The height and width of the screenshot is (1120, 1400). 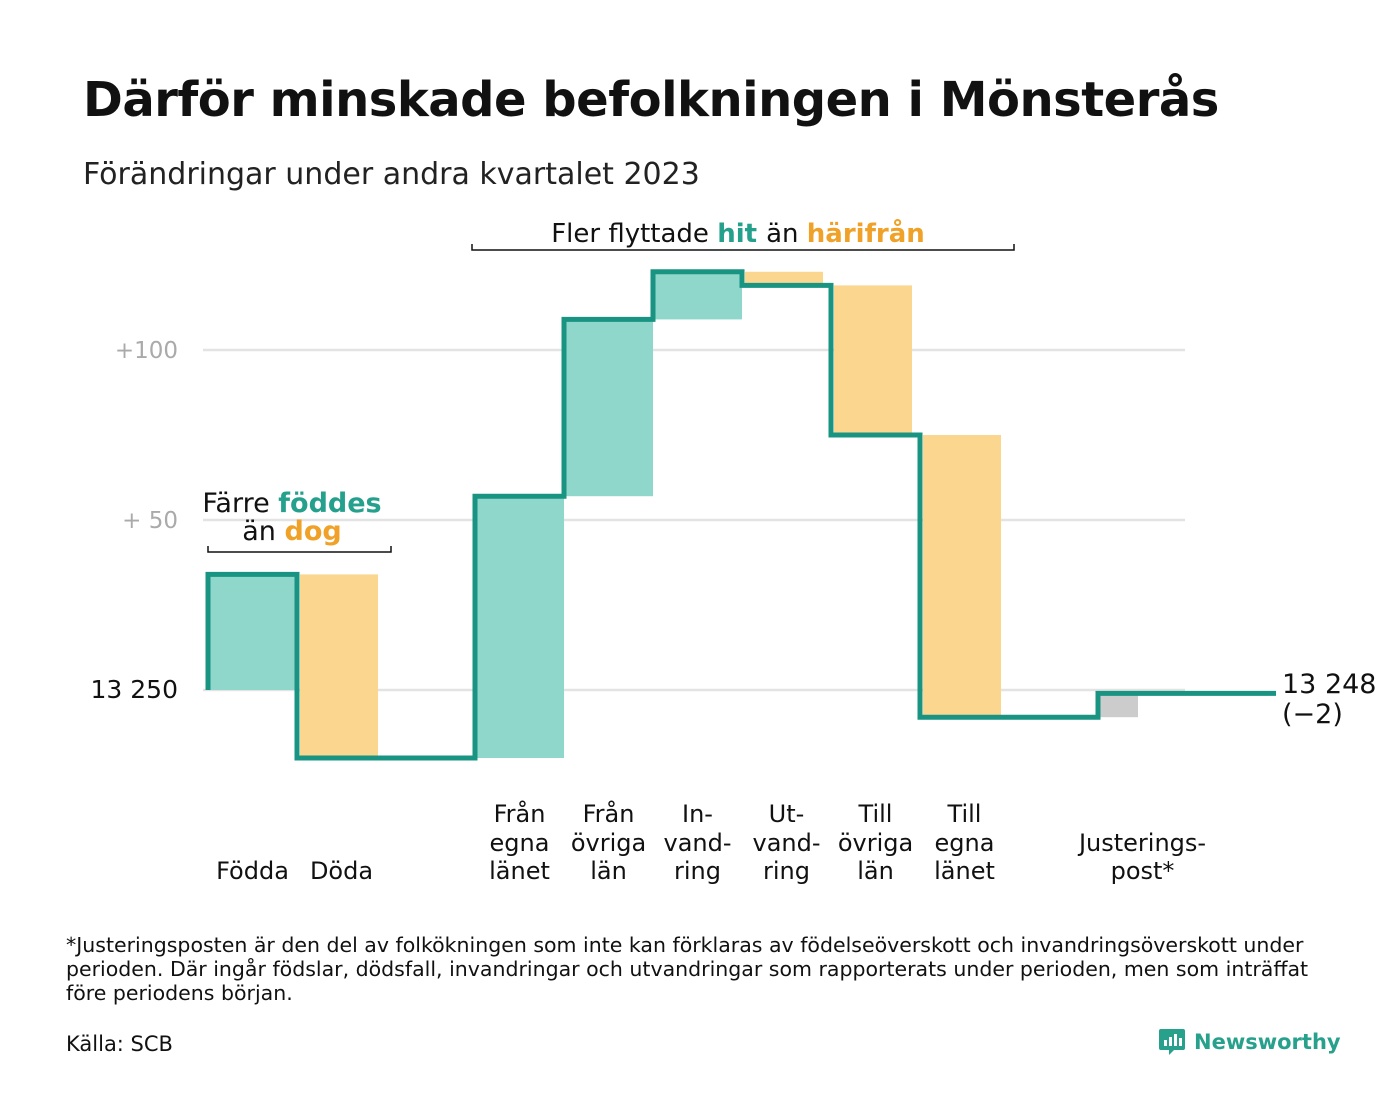 I want to click on x-category-label: Döda, so click(x=341, y=871).